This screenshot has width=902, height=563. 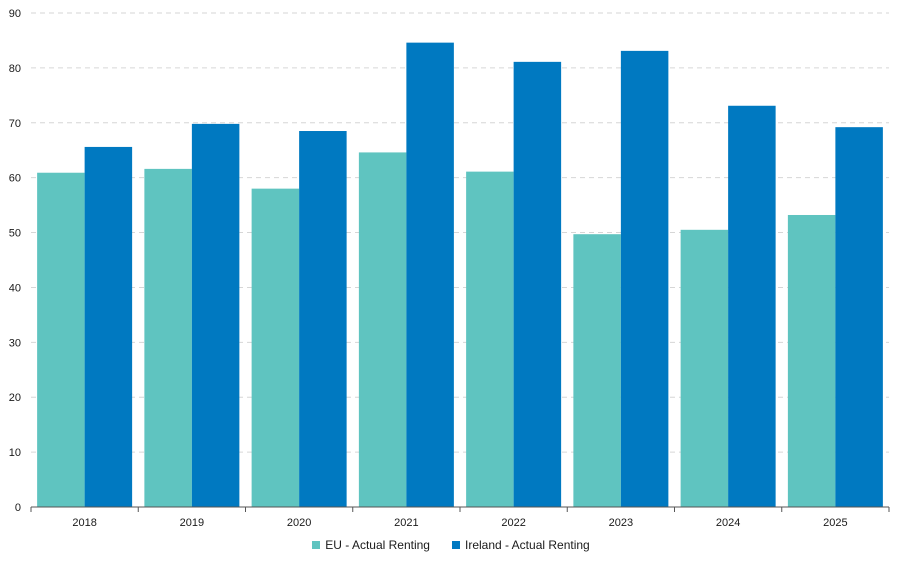 I want to click on ireland-bar-2019, so click(x=215, y=315).